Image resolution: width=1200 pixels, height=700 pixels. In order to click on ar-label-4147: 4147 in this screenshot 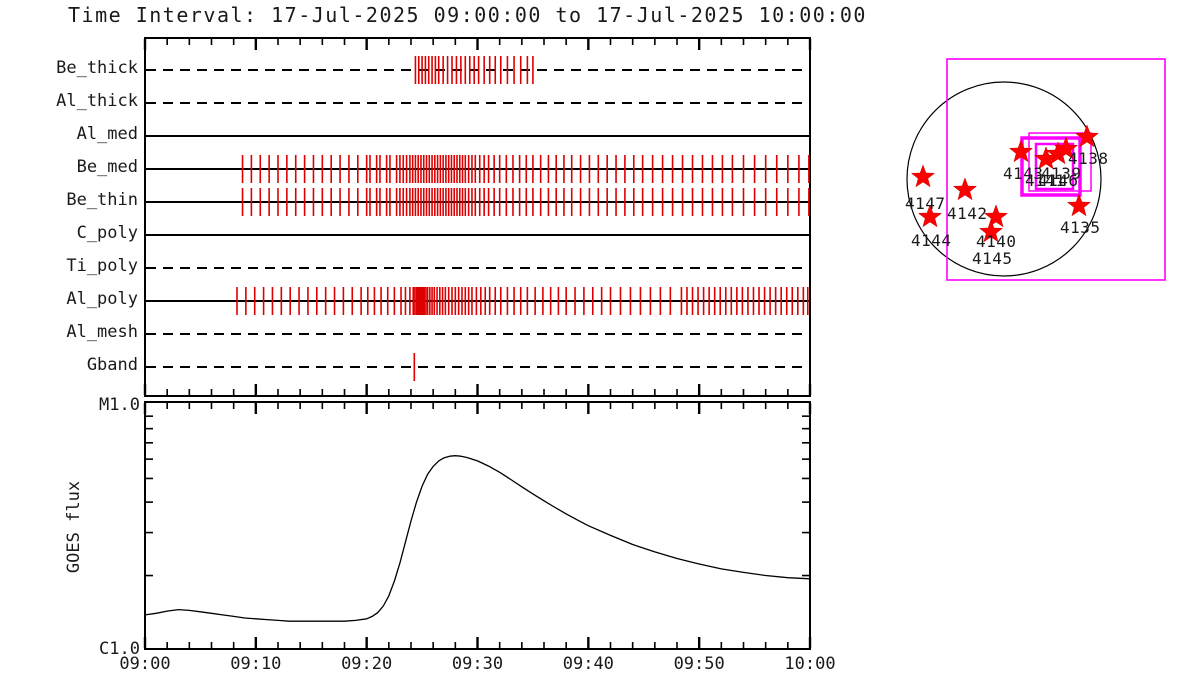, I will do `click(925, 203)`.